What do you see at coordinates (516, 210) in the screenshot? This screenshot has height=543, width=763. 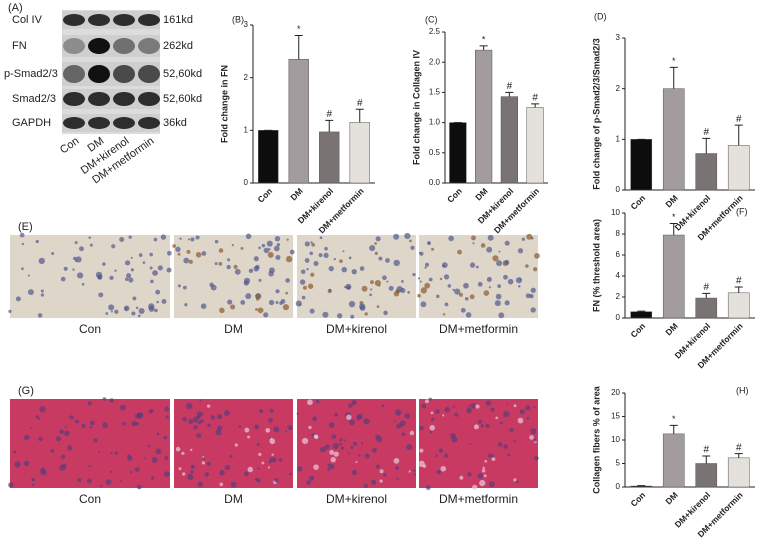 I see `x-tick-label: DM+metformin` at bounding box center [516, 210].